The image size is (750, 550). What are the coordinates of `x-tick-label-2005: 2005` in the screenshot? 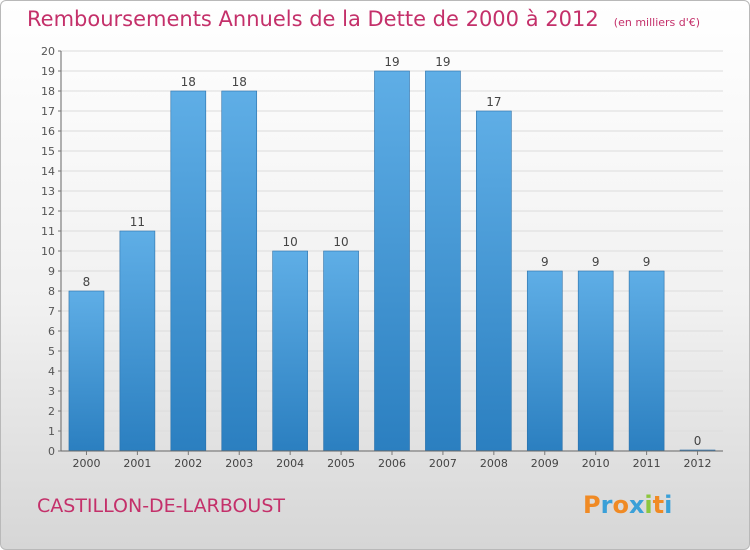 It's located at (341, 463).